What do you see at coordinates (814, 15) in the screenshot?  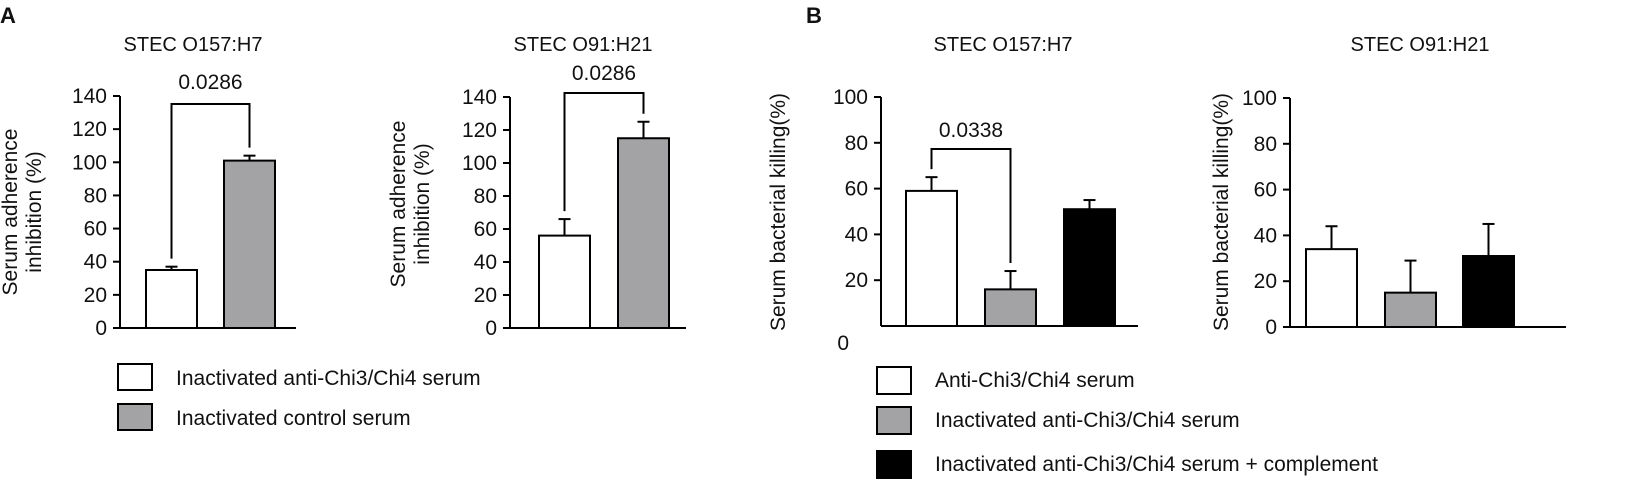 I see `panel-label-b: B` at bounding box center [814, 15].